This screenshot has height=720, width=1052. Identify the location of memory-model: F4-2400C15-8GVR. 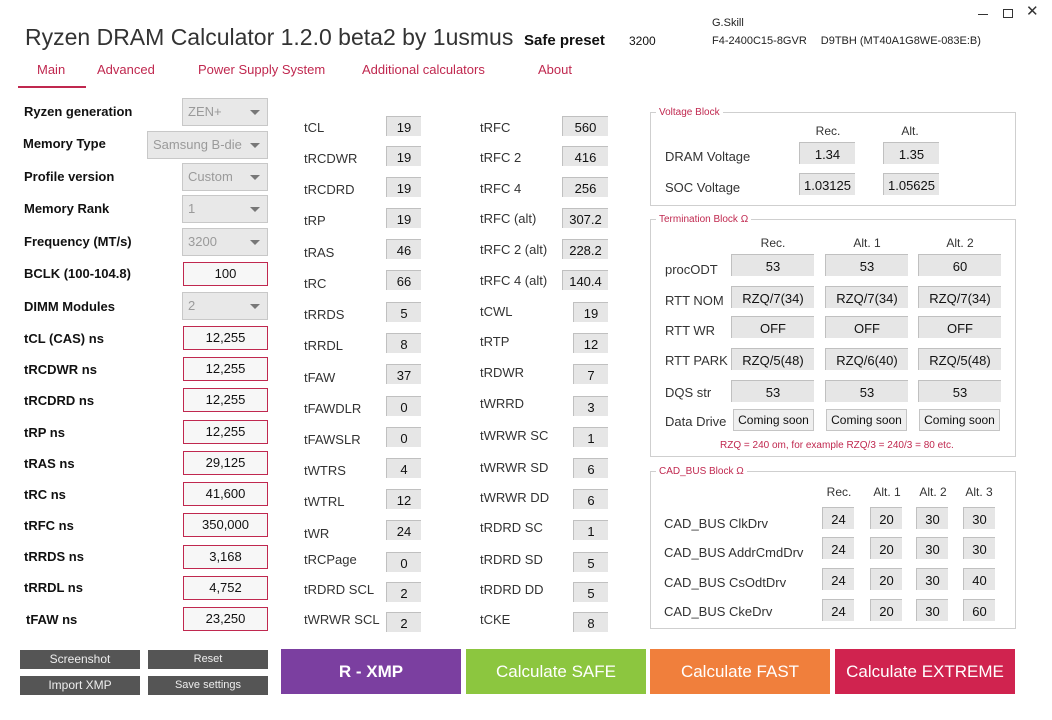
(759, 41).